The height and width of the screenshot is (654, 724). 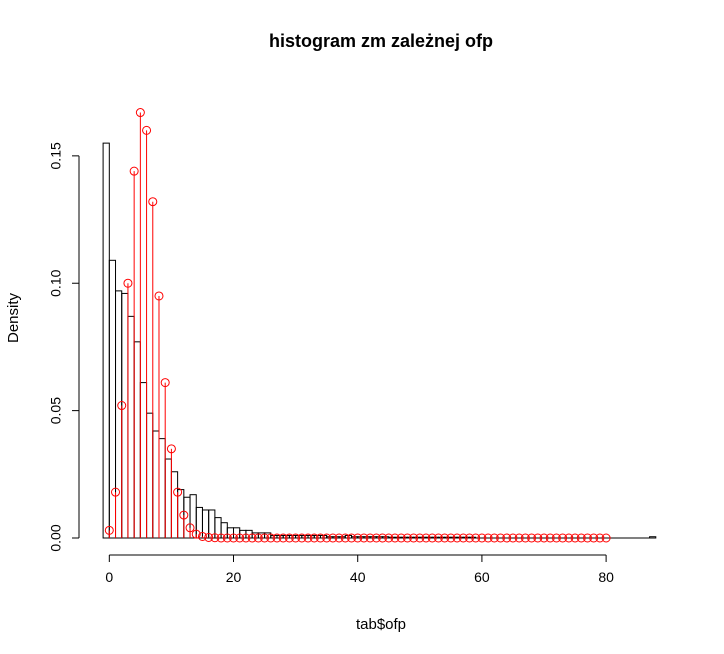 What do you see at coordinates (56, 282) in the screenshot?
I see `y-tick-label: 0.10` at bounding box center [56, 282].